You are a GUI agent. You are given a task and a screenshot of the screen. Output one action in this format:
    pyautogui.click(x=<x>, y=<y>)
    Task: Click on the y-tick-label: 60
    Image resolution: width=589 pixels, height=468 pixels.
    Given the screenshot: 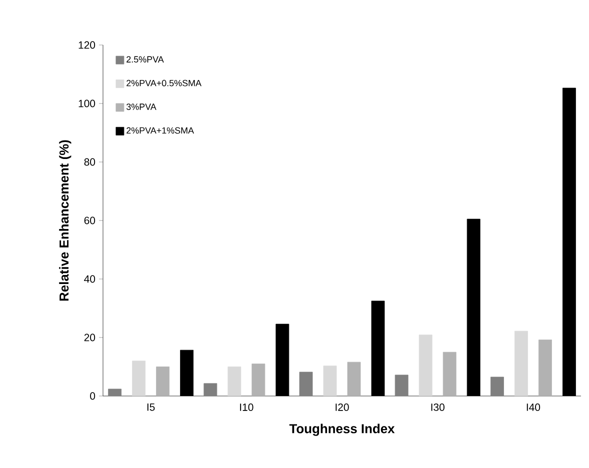 What is the action you would take?
    pyautogui.click(x=90, y=220)
    